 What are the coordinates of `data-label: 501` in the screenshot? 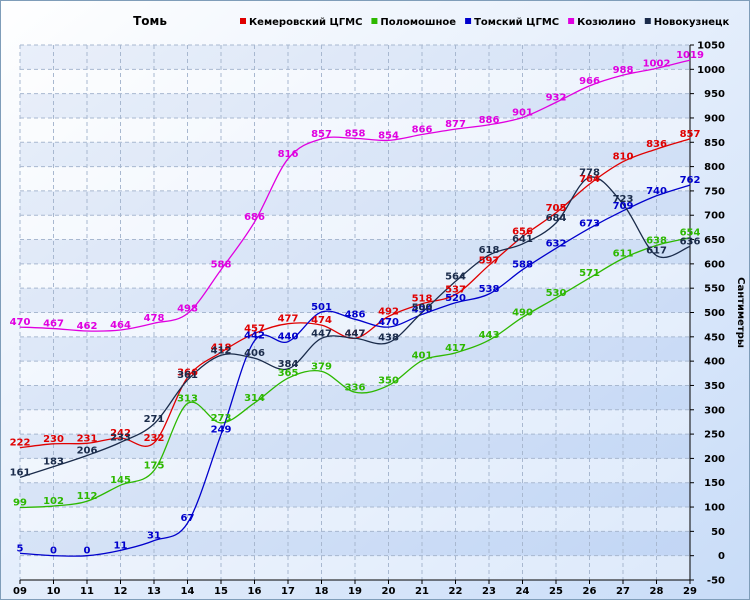 It's located at (321, 307).